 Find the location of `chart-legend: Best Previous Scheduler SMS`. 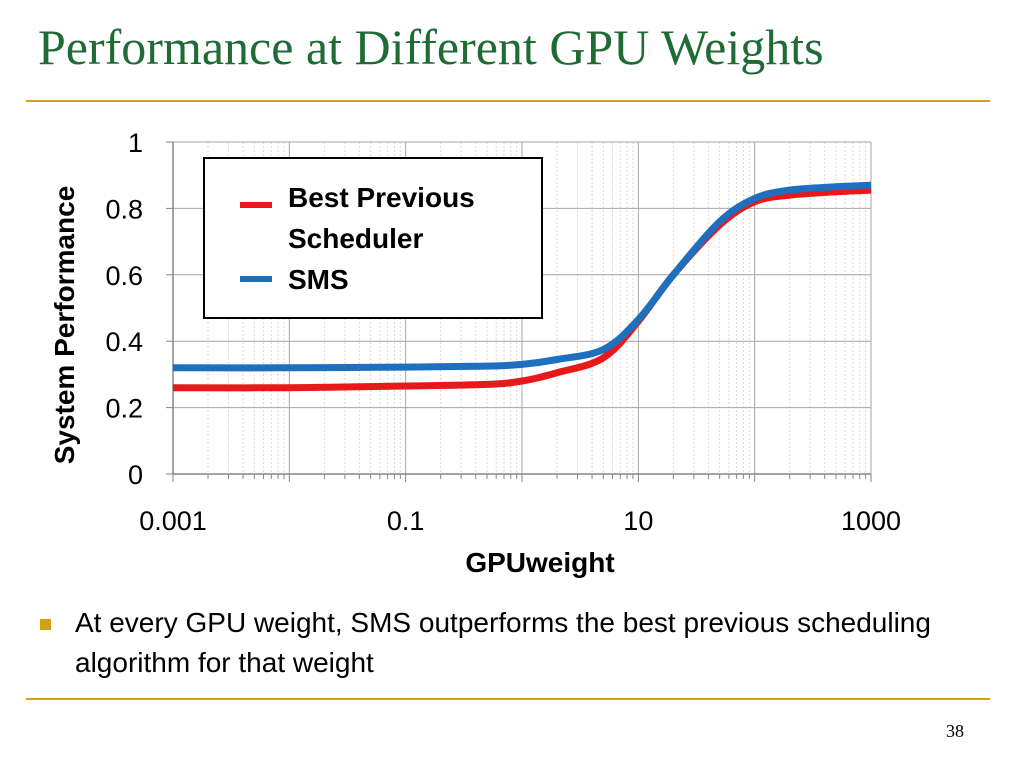

chart-legend: Best Previous Scheduler SMS is located at coordinates (373, 238).